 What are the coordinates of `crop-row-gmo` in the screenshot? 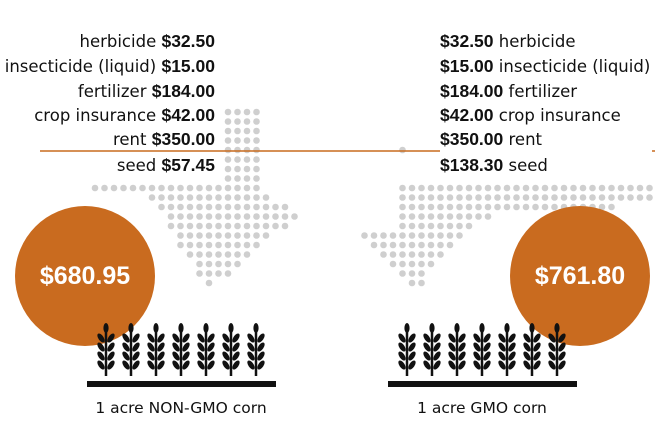 It's located at (482, 349).